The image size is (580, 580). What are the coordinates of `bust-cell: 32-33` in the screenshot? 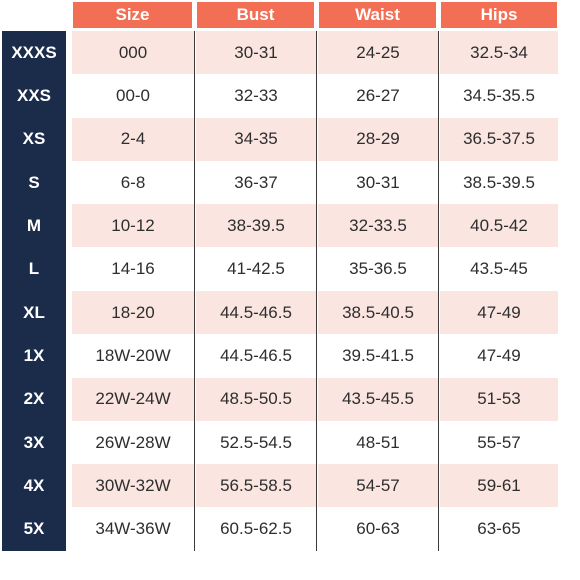 It's located at (256, 96).